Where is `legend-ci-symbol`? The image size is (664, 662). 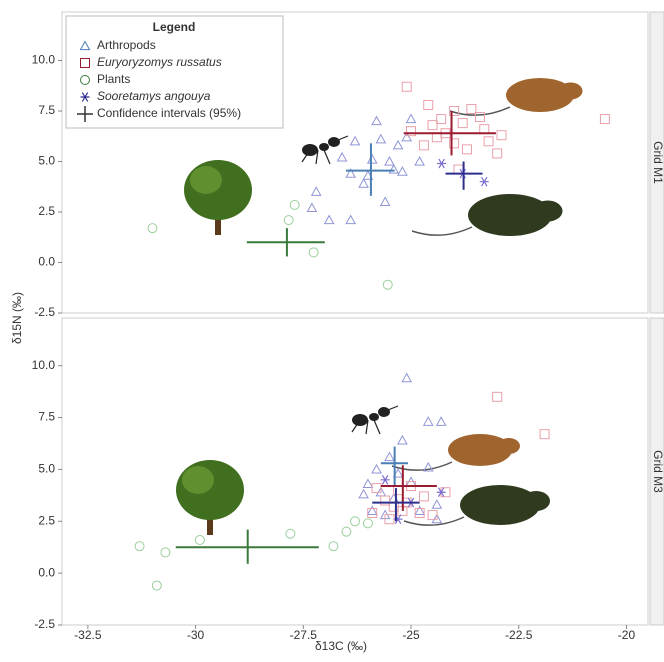
legend-ci-symbol is located at coordinates (85, 114).